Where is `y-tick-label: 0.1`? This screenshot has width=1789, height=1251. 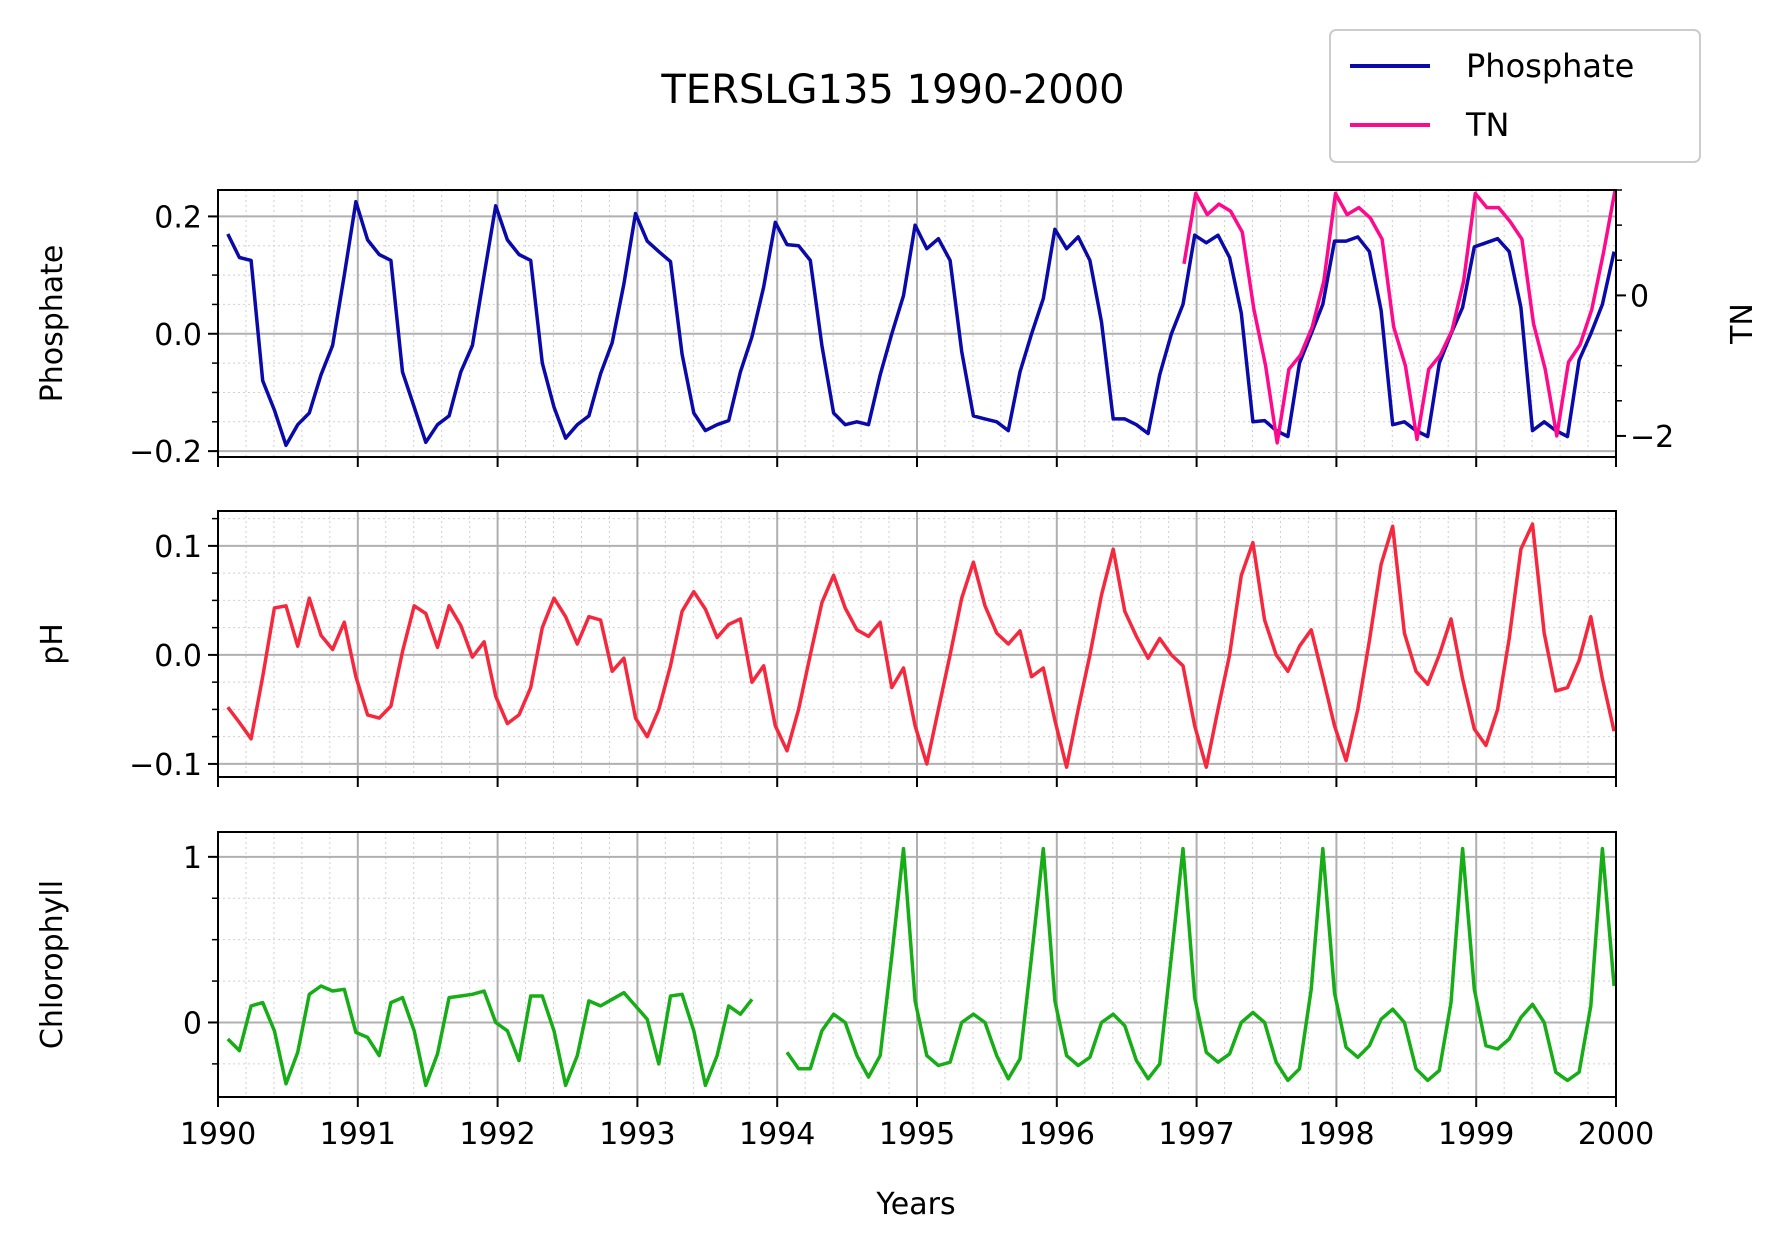
y-tick-label: 0.1 is located at coordinates (178, 547).